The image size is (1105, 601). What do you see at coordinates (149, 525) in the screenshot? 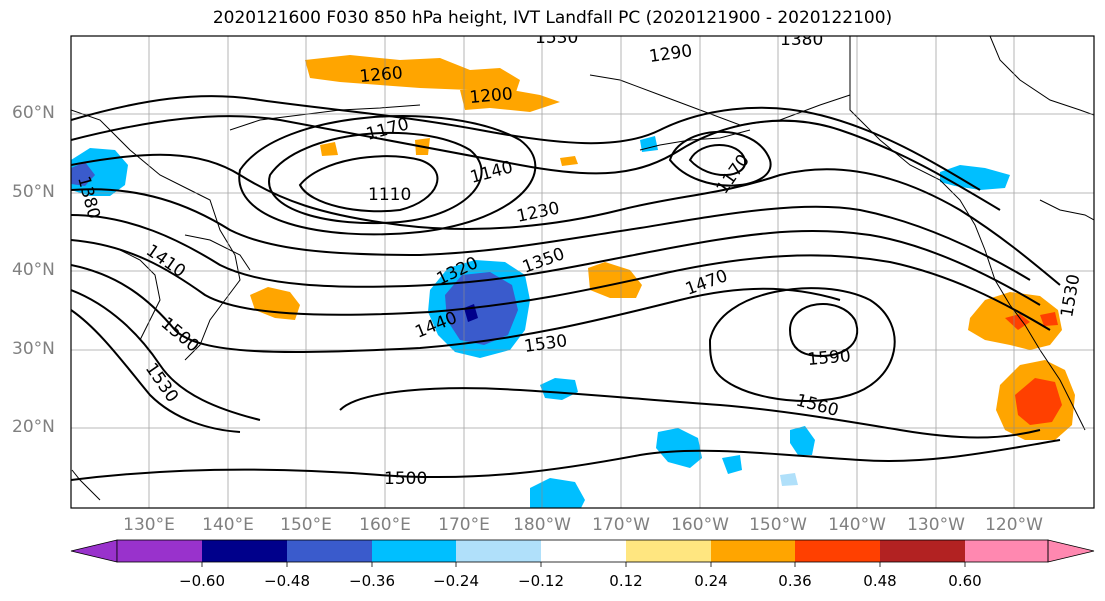
I see `lon-label-130e: 130°E` at bounding box center [149, 525].